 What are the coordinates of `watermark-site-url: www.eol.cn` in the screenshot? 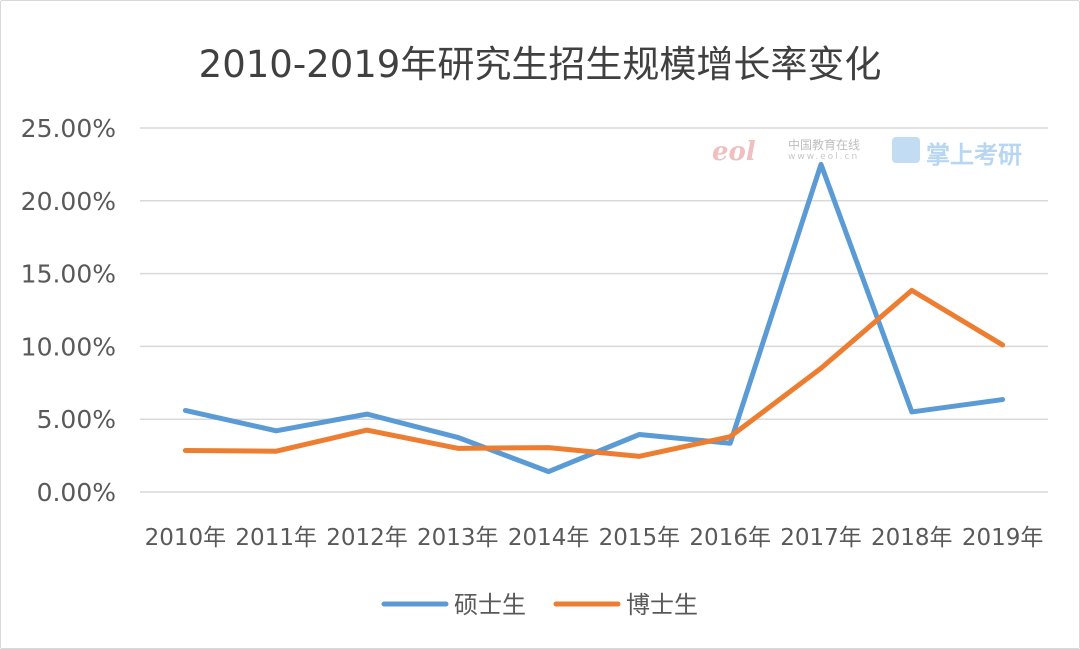 It's located at (824, 157).